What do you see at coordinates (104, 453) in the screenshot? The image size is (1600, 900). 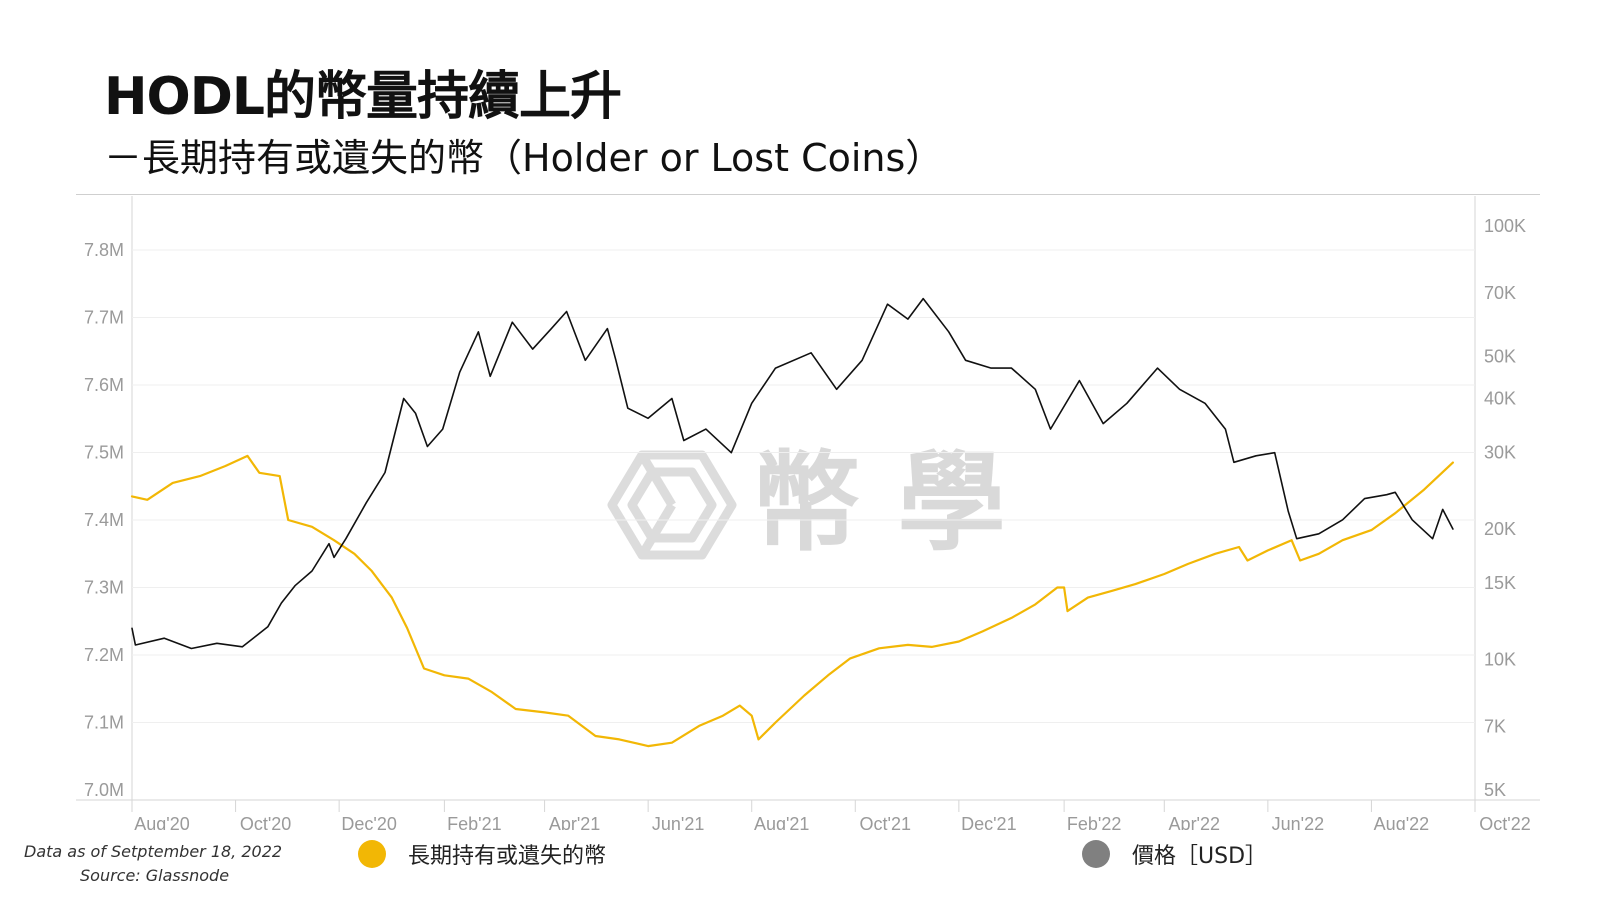 I see `left-tick-label: 7.5M` at bounding box center [104, 453].